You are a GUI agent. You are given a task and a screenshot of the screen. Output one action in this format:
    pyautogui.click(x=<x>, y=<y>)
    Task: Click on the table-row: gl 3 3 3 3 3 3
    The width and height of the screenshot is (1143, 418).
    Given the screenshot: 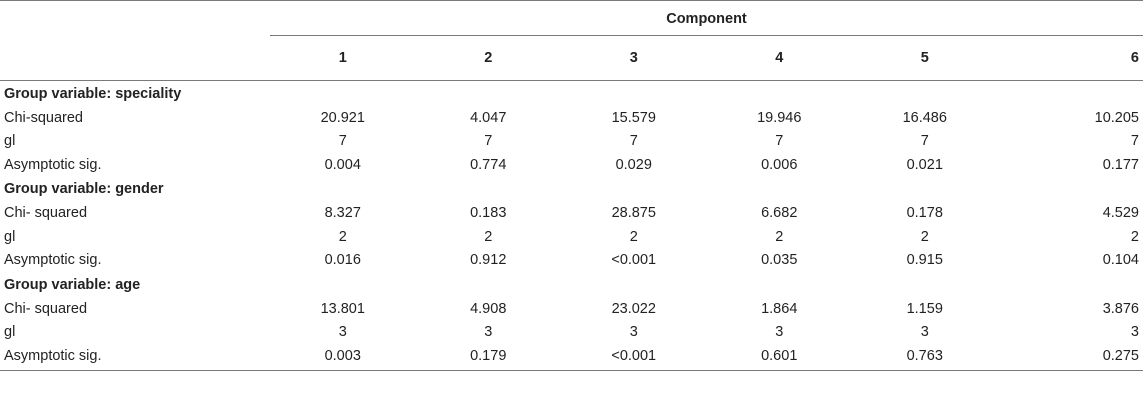 What is the action you would take?
    pyautogui.click(x=571, y=333)
    